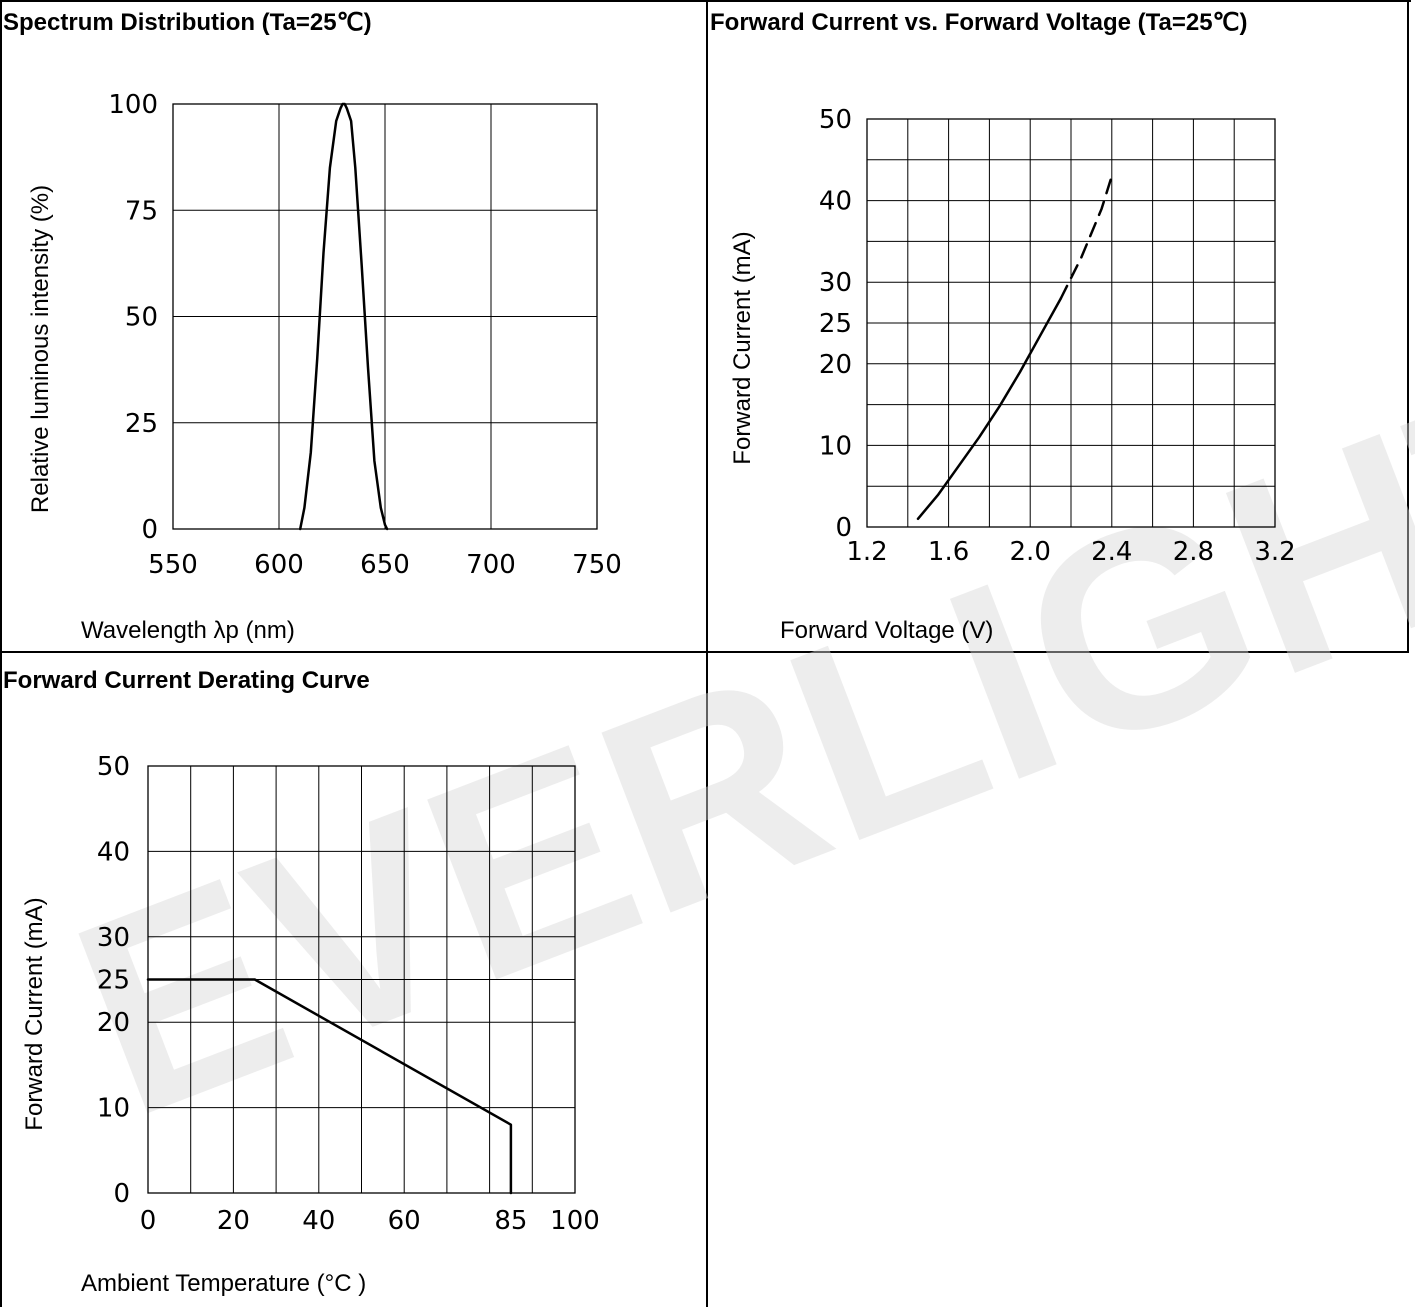  What do you see at coordinates (186, 680) in the screenshot?
I see `derating-title: Forward Current Derating Curve` at bounding box center [186, 680].